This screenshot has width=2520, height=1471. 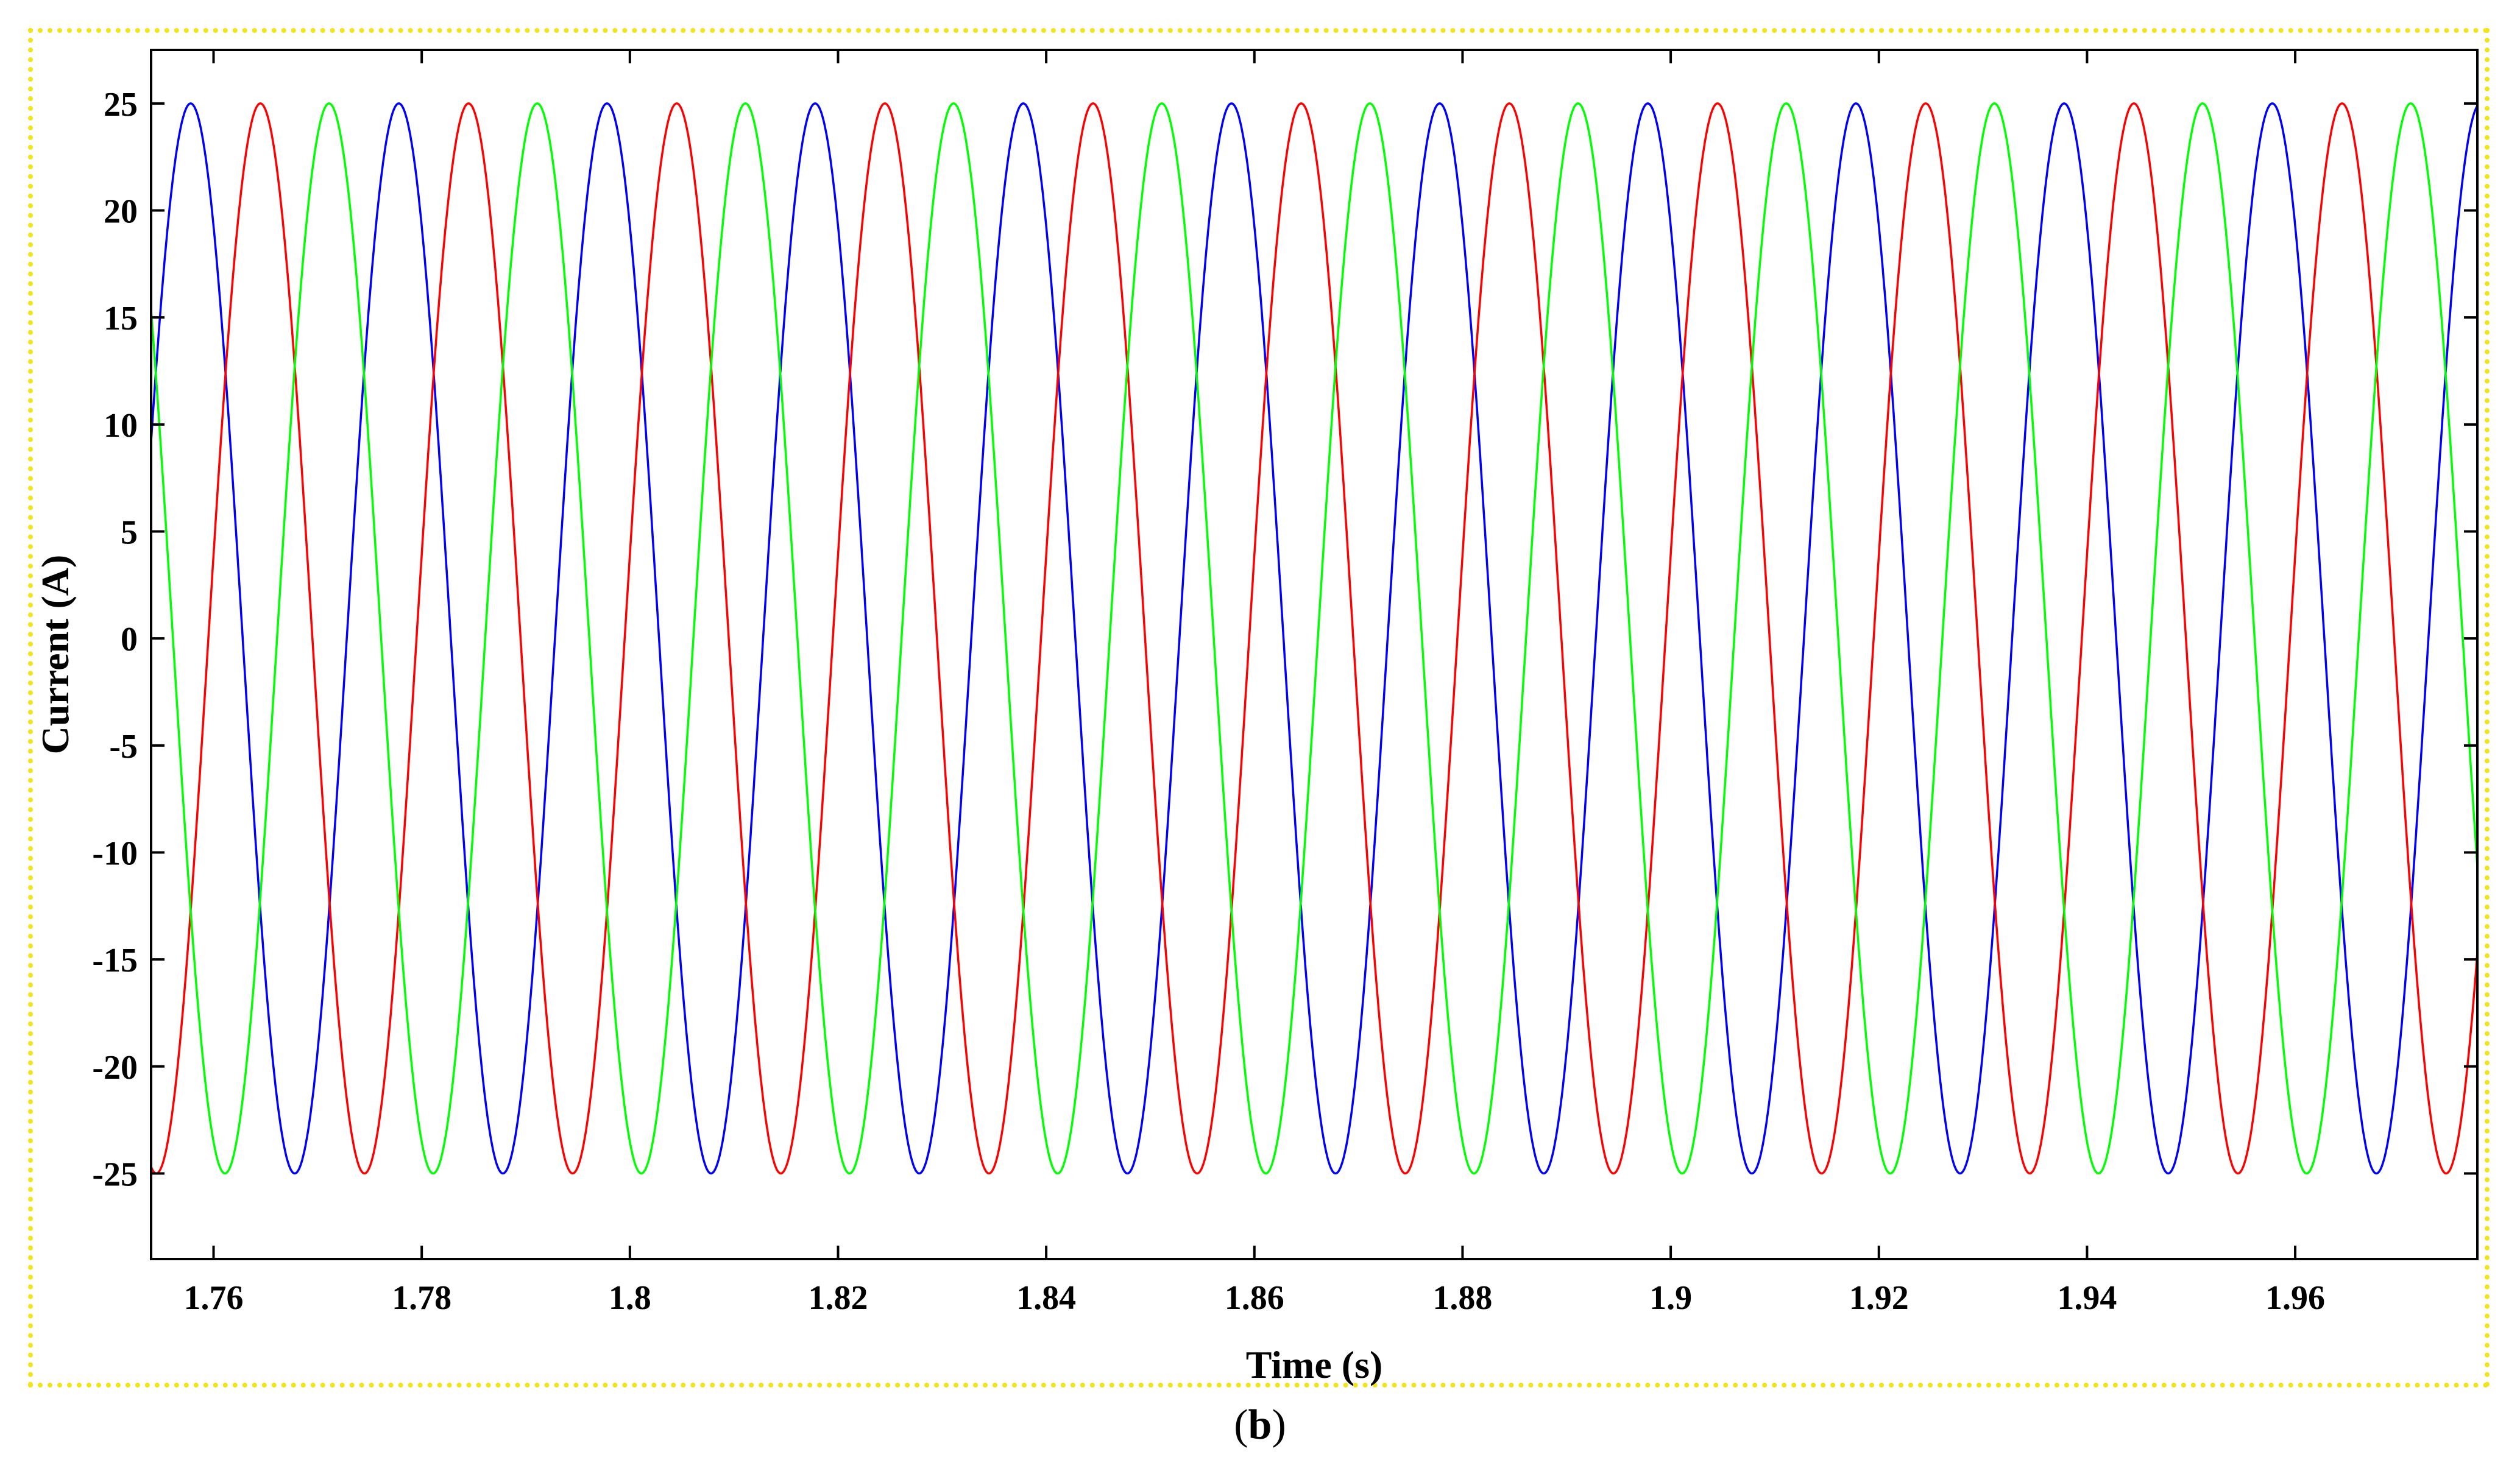 What do you see at coordinates (630, 1298) in the screenshot?
I see `x-tick-label: 1.8` at bounding box center [630, 1298].